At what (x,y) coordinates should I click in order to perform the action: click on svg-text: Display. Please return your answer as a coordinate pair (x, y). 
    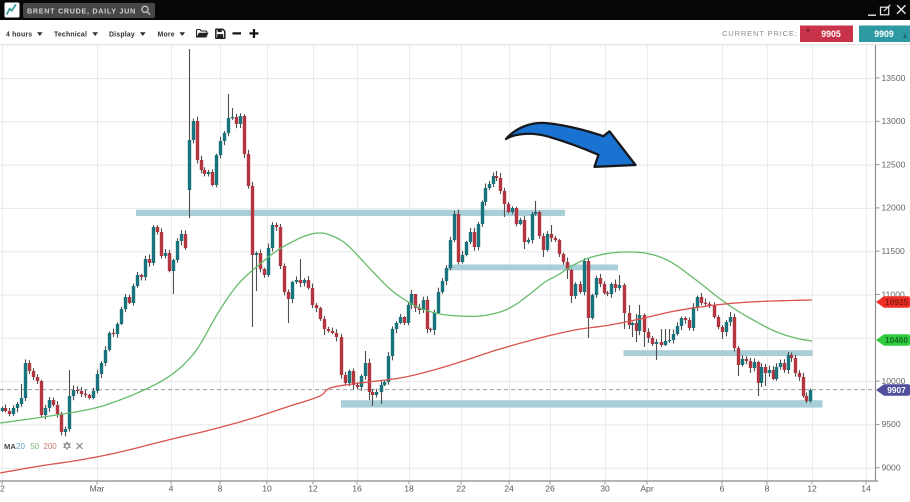
    Looking at the image, I should click on (122, 35).